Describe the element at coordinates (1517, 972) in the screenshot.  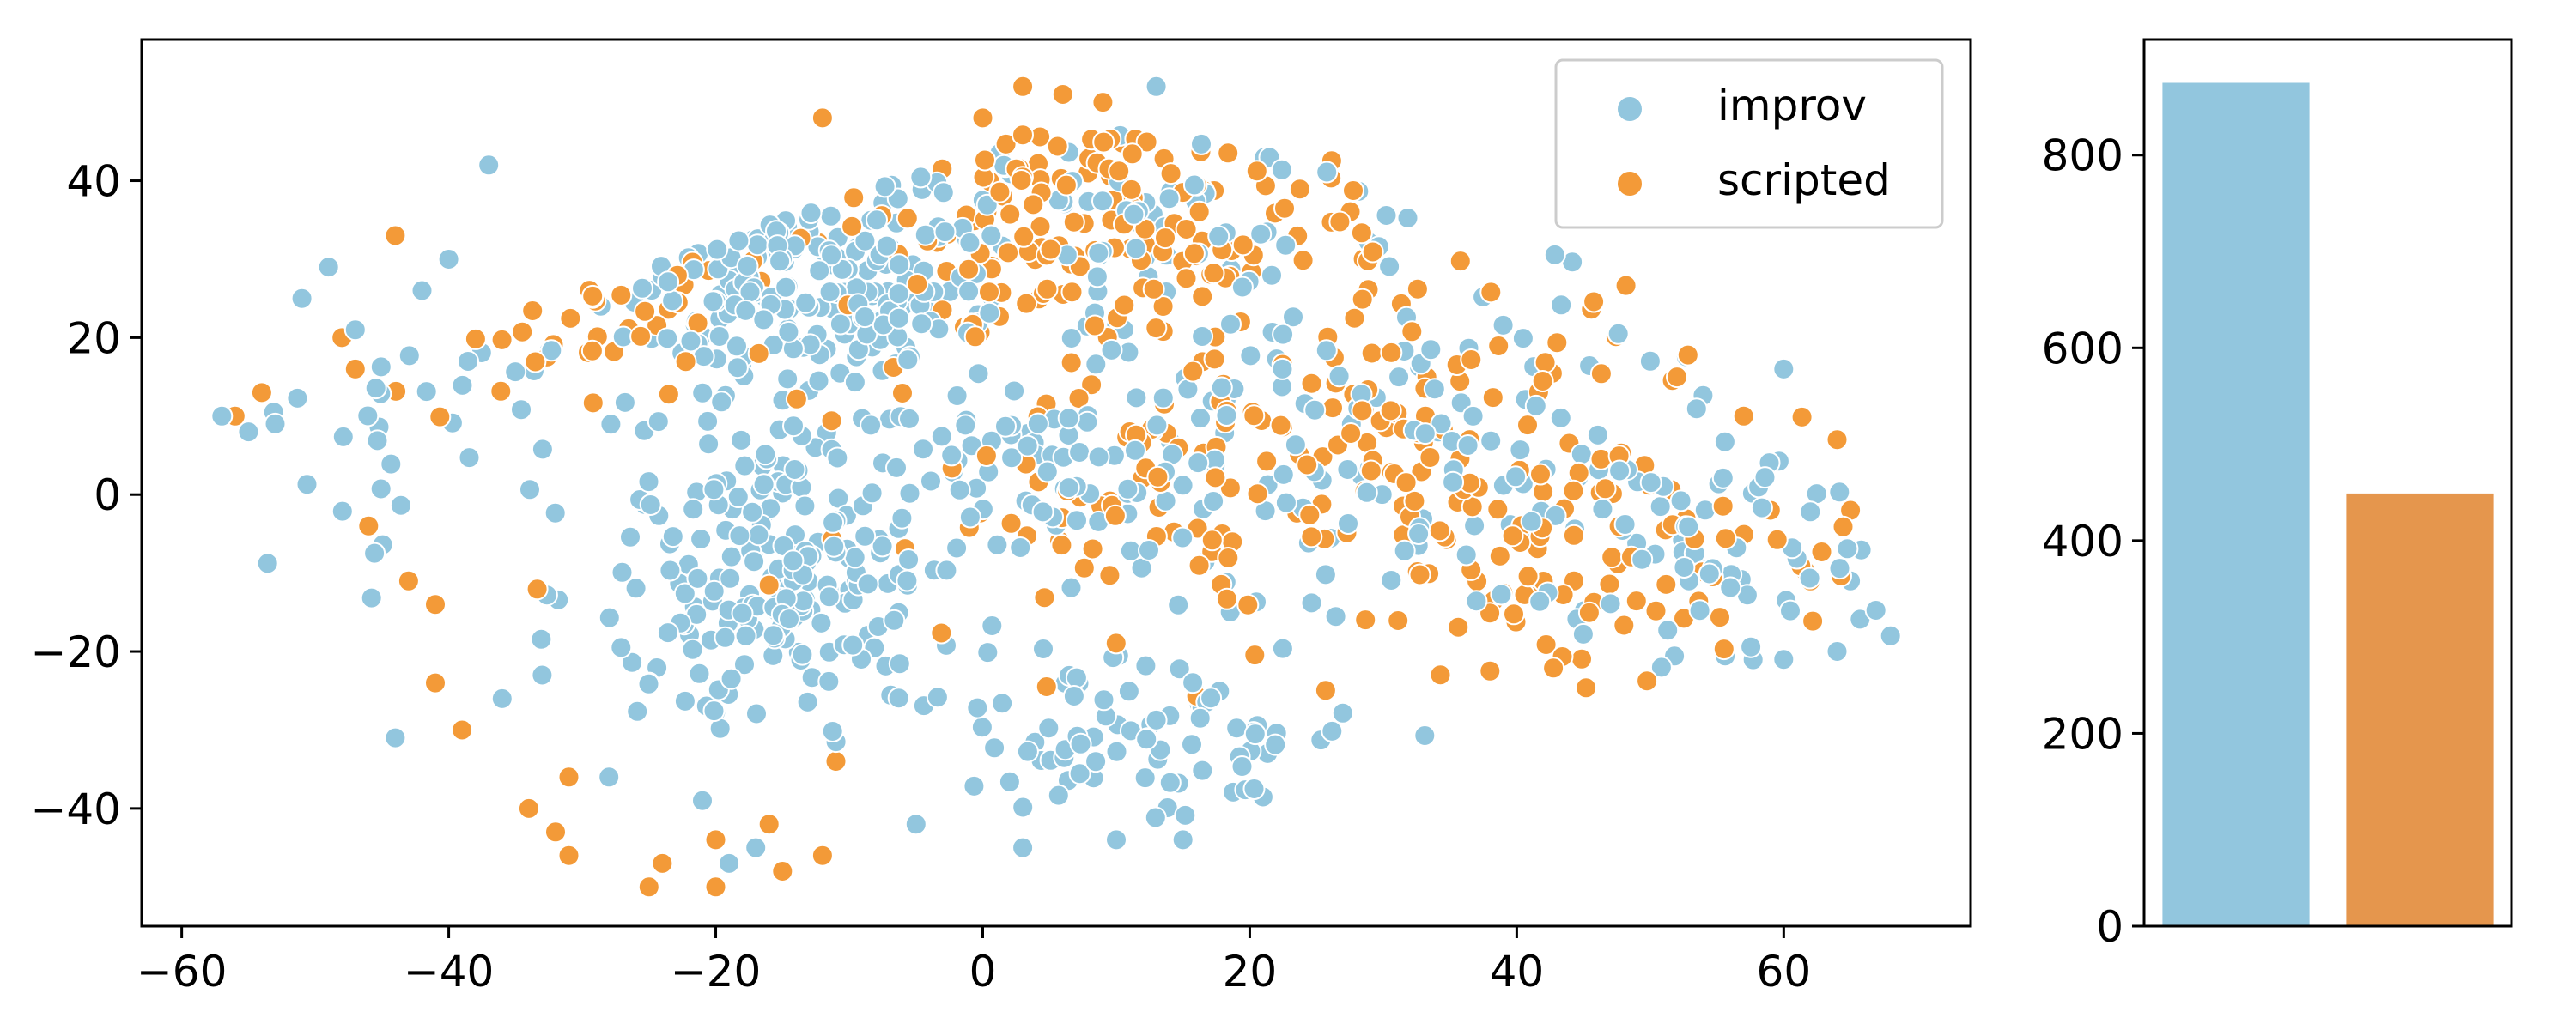
I see `x-tick-label: 40` at that location.